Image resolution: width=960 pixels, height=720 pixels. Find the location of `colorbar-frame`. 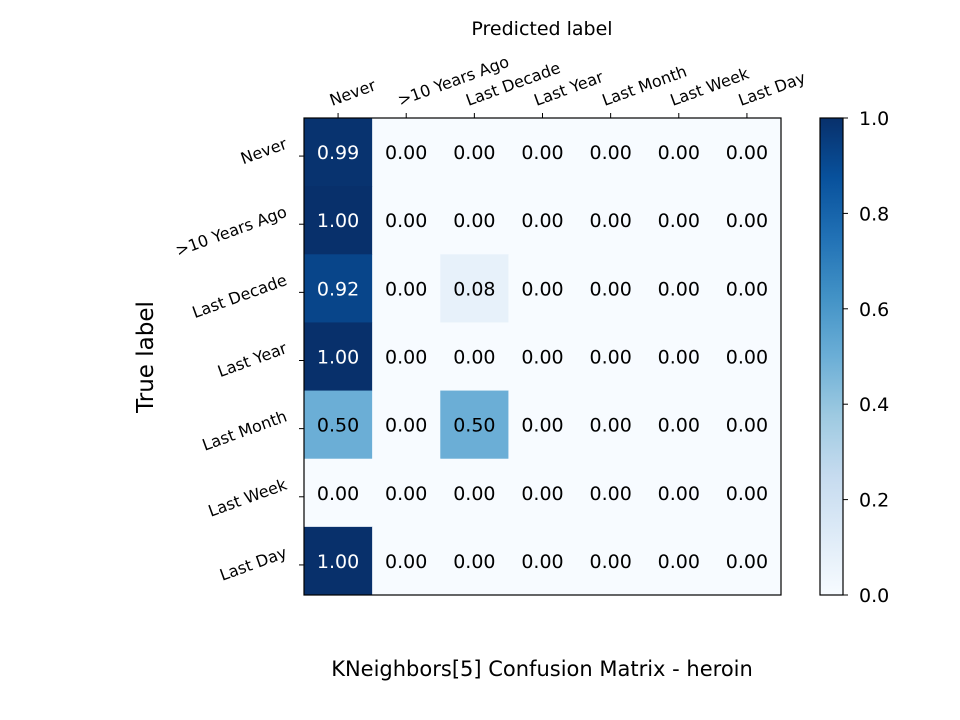

colorbar-frame is located at coordinates (831, 356).